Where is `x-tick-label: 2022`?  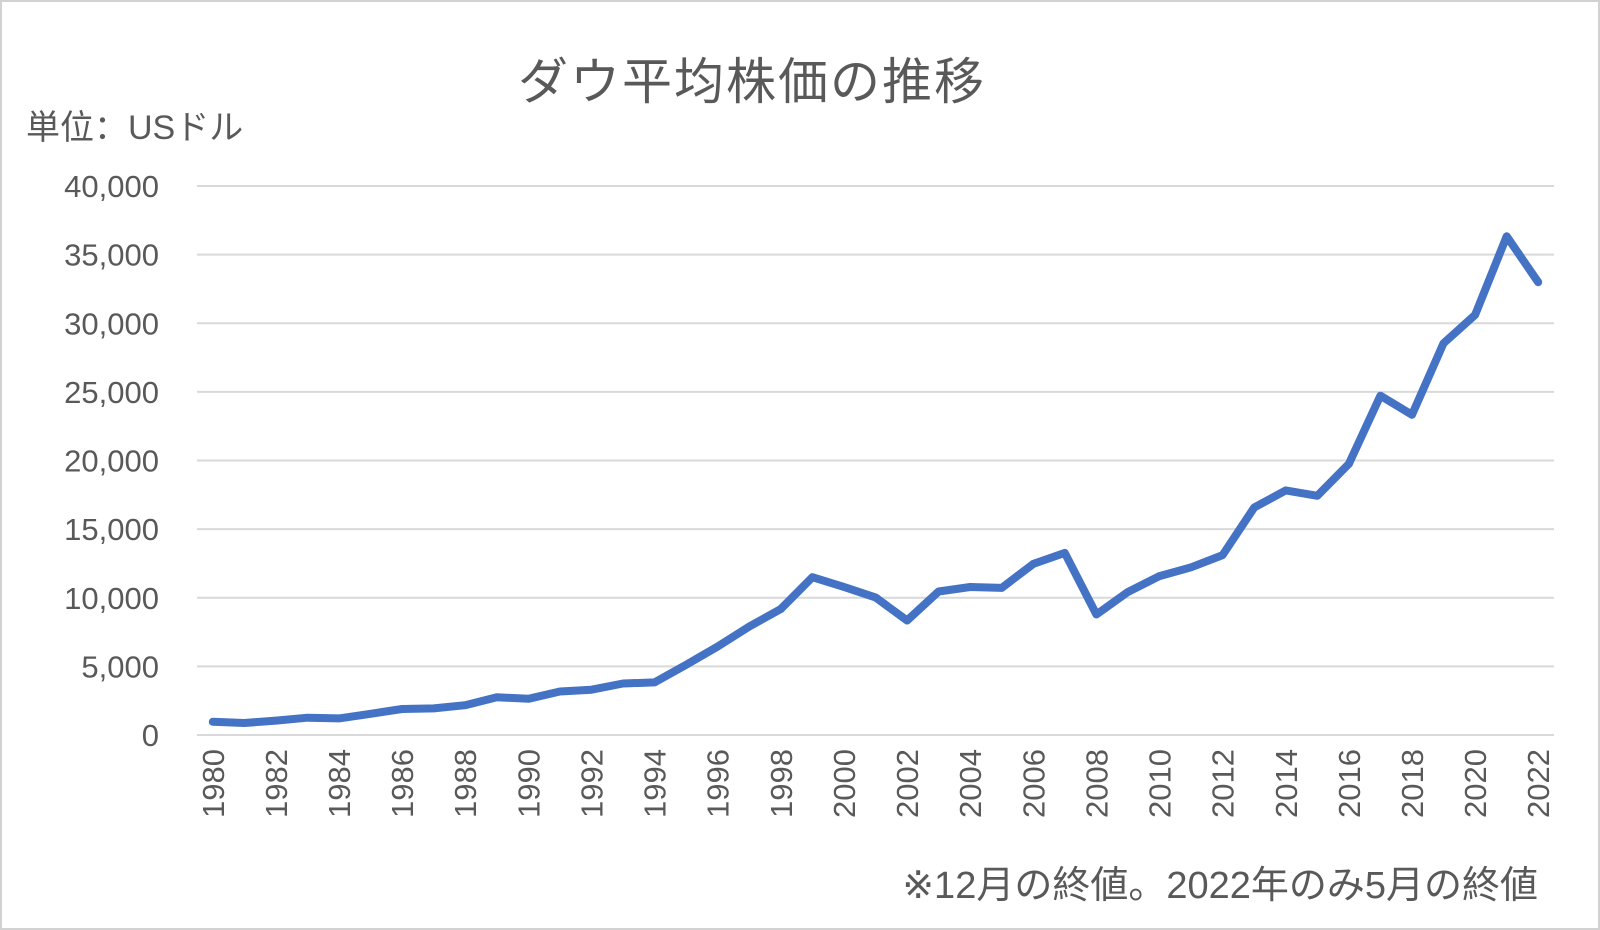 x-tick-label: 2022 is located at coordinates (1538, 783).